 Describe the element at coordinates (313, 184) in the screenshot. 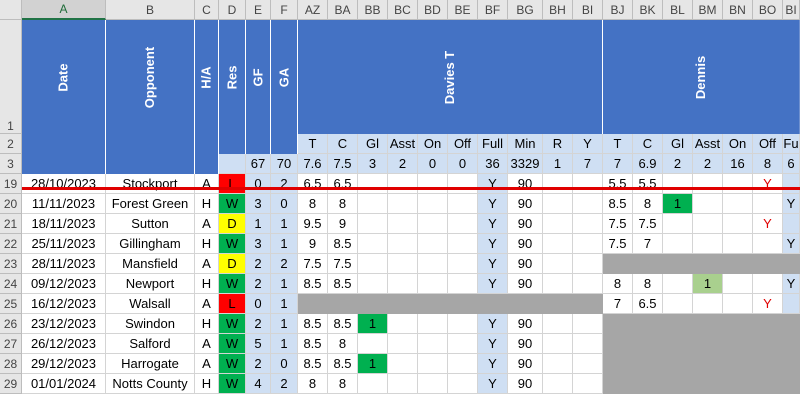

I see `player1-stat-cell: 6.5` at that location.